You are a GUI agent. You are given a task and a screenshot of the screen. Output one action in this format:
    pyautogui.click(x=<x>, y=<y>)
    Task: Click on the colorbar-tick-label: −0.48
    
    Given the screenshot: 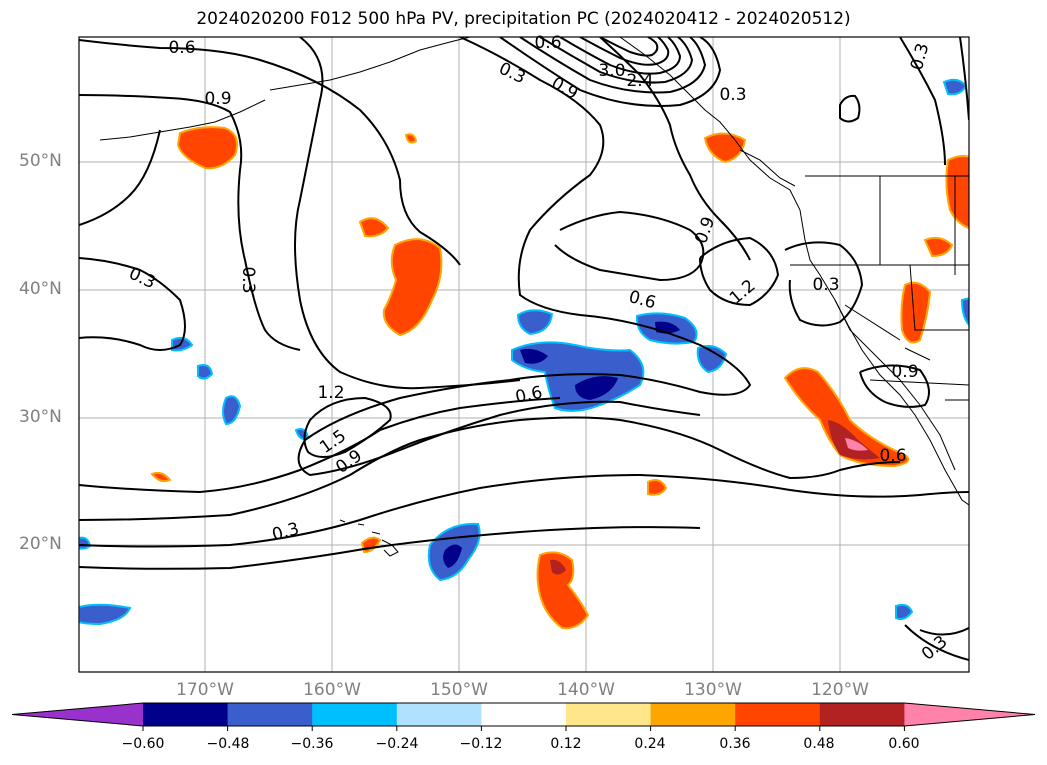 What is the action you would take?
    pyautogui.click(x=228, y=744)
    